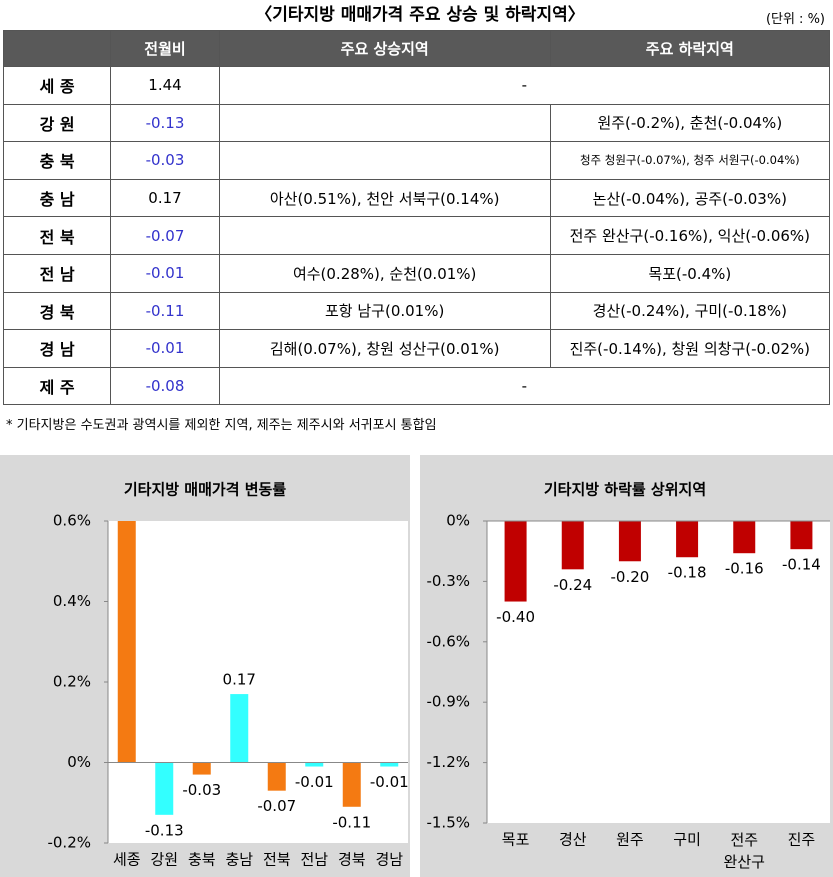 The image size is (833, 877). I want to click on y-tick-label: 0.6%, so click(72, 521).